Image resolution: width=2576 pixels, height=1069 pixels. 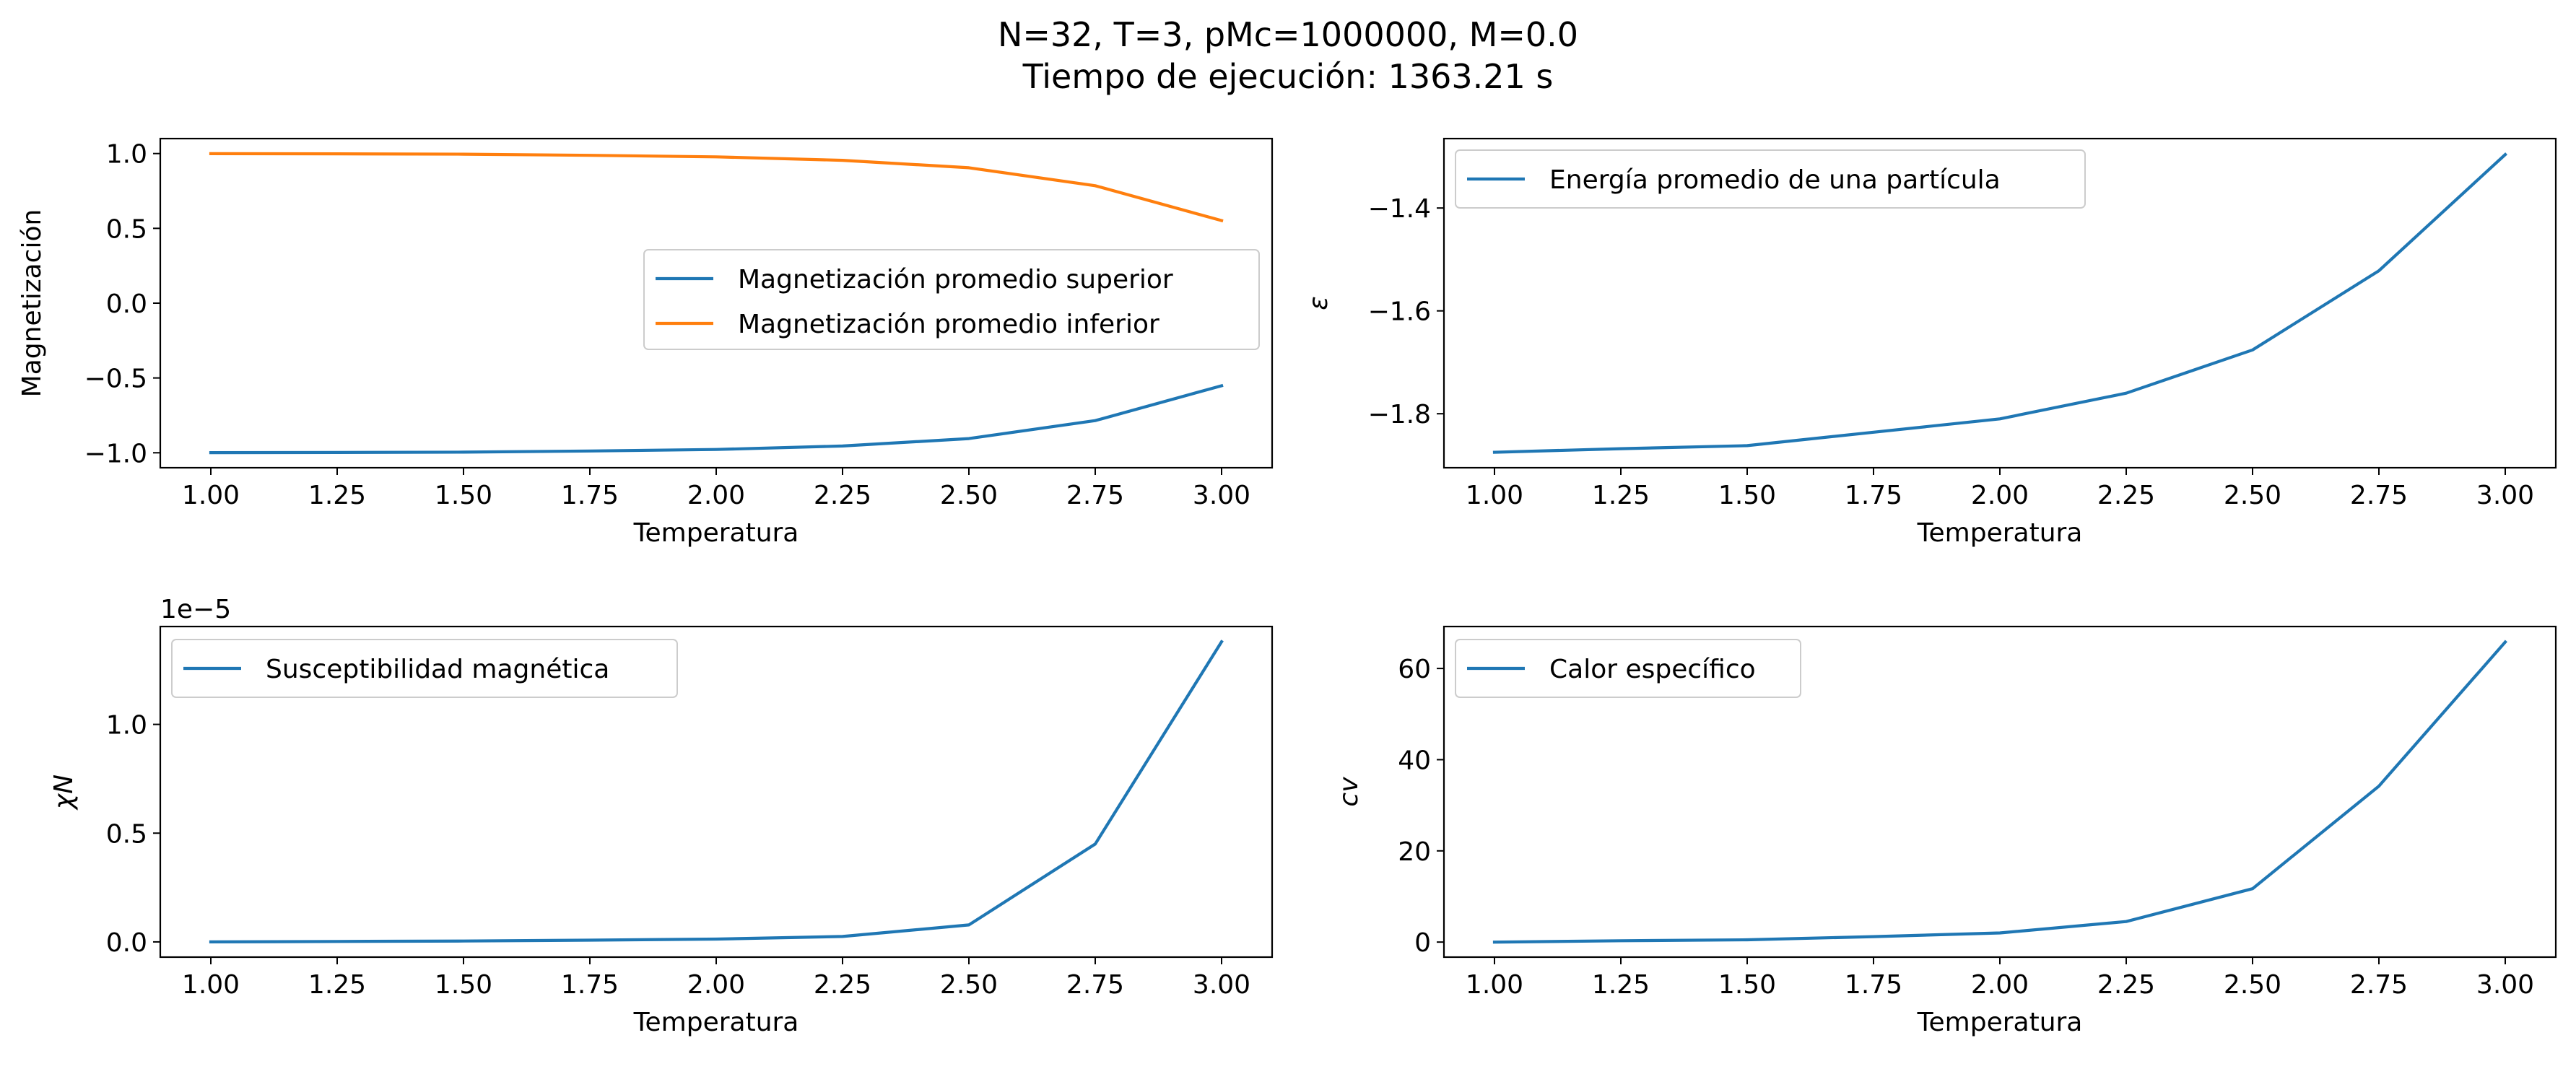 I want to click on y-tick-label: −1.8, so click(x=1399, y=414).